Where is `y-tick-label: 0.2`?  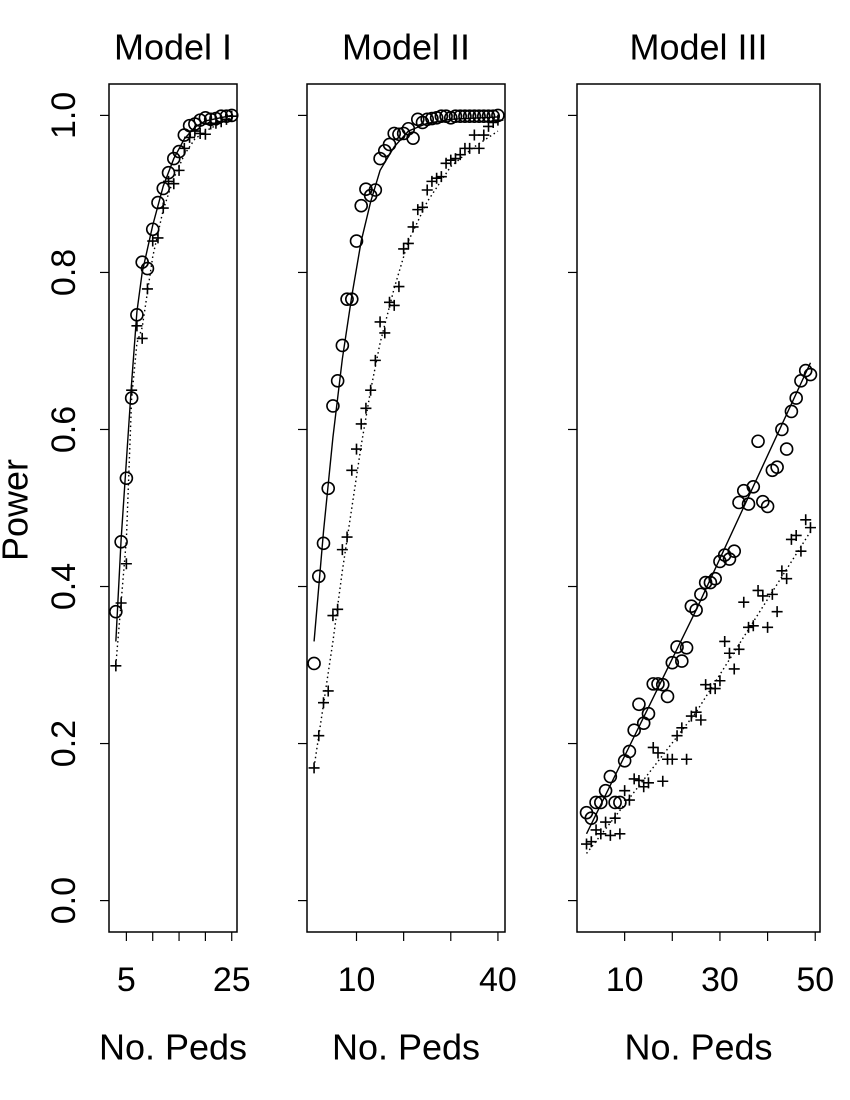
y-tick-label: 0.2 is located at coordinates (64, 743).